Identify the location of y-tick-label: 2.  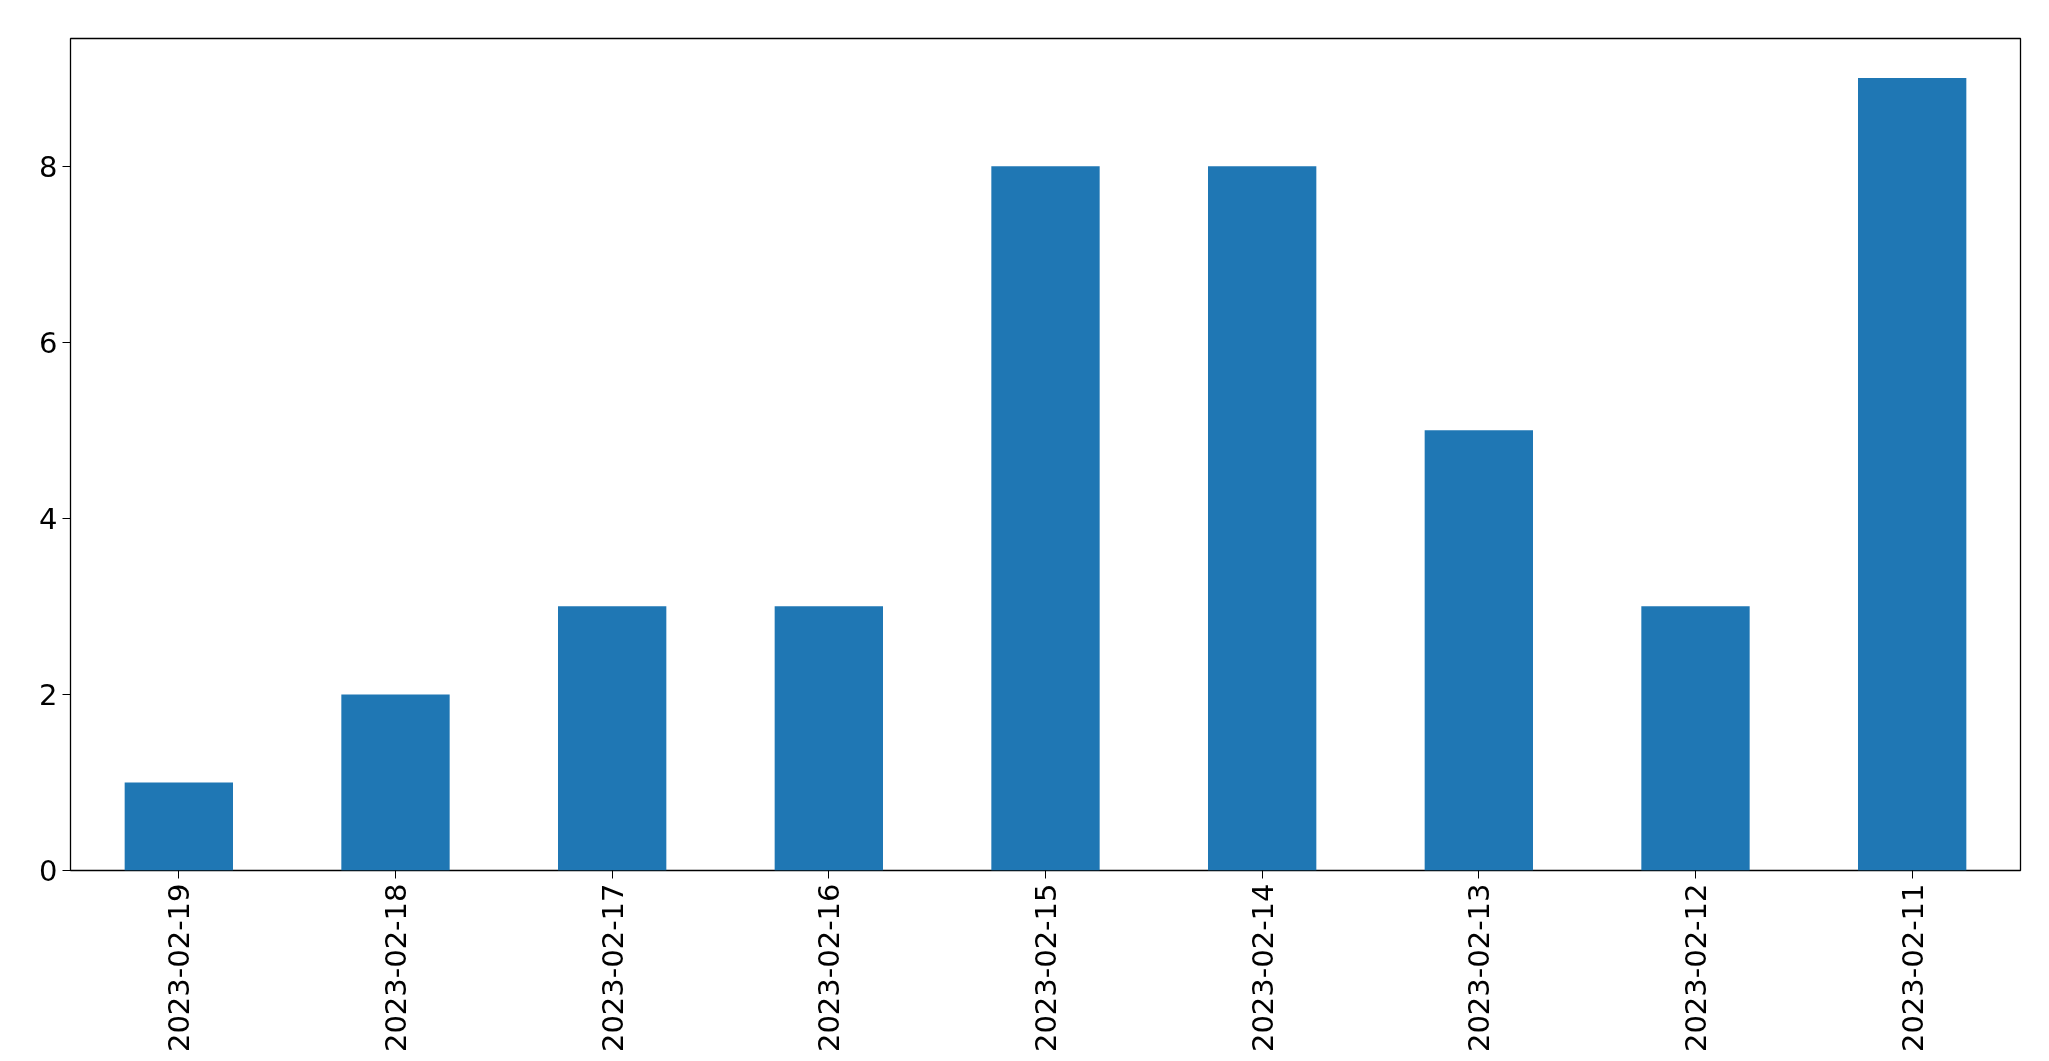
(48, 694).